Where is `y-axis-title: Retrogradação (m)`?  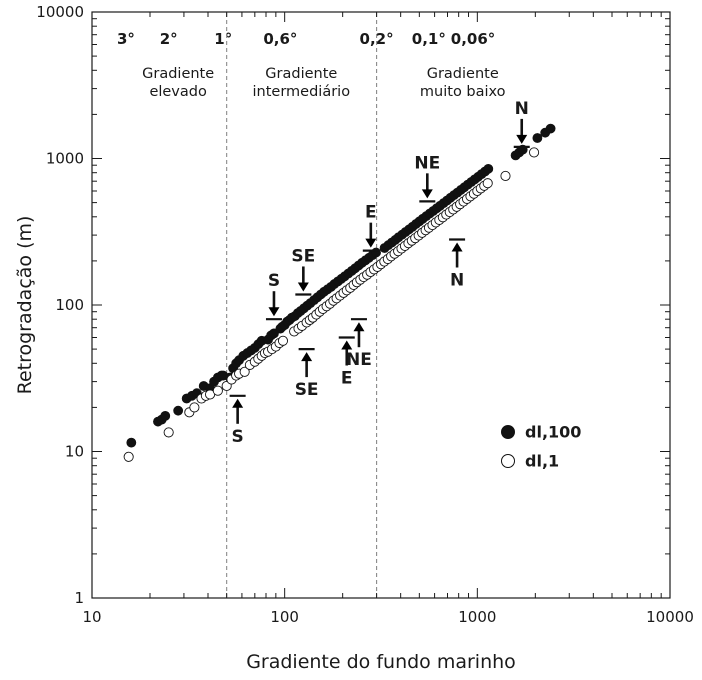
y-axis-title: Retrogradação (m) is located at coordinates (25, 305).